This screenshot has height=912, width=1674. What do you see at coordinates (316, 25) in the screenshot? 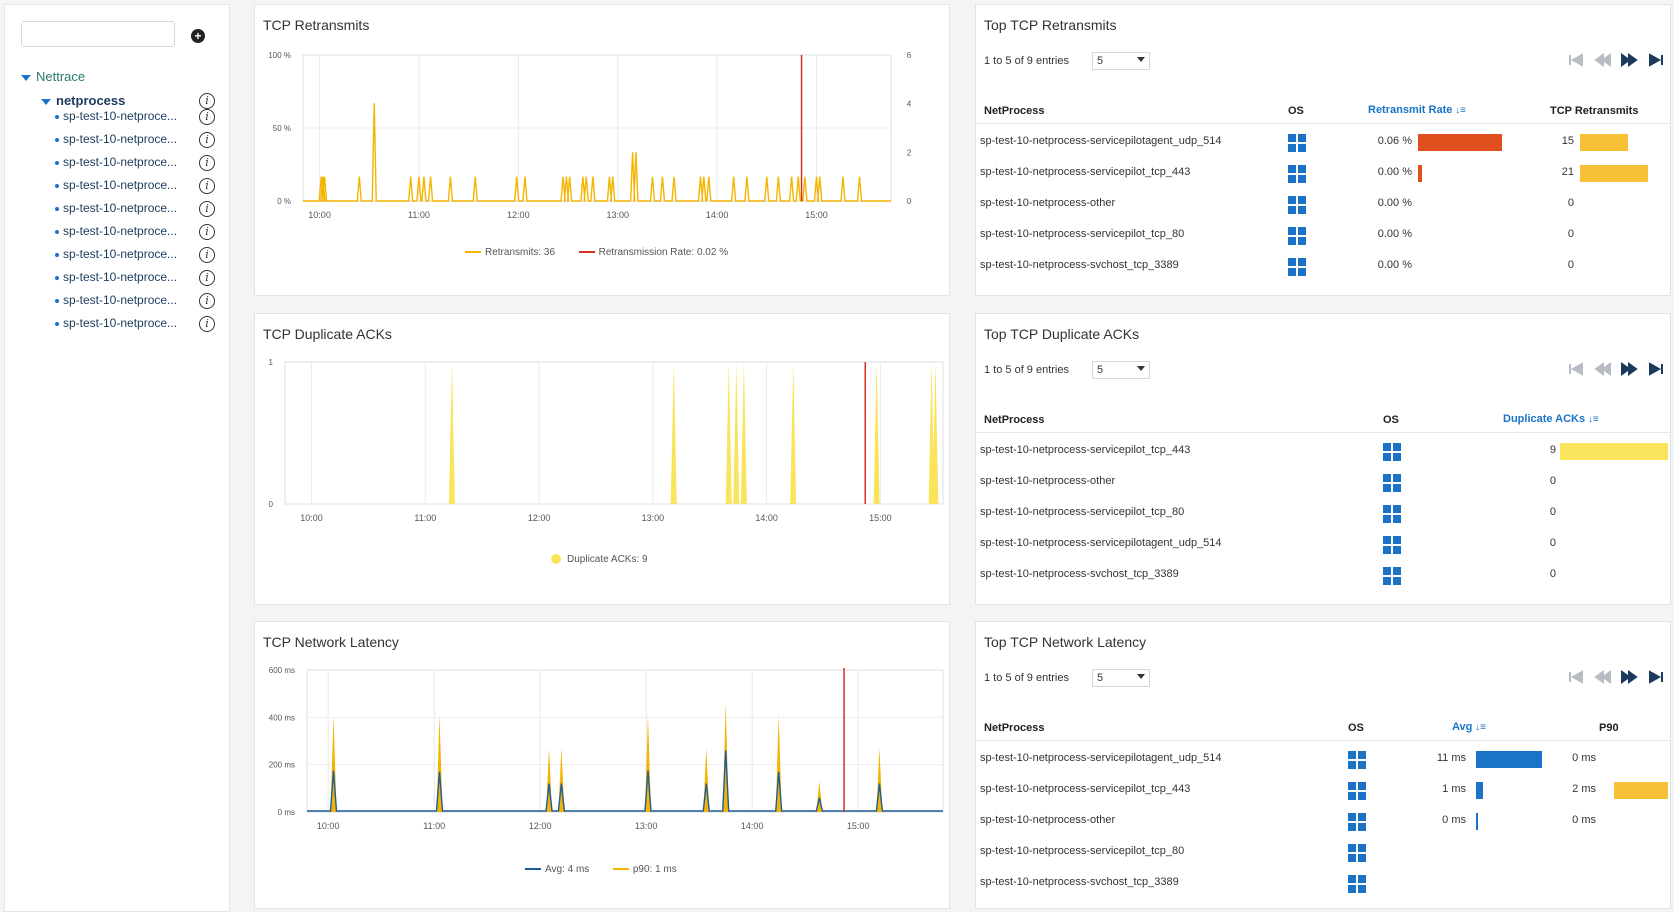
I see `panel-title: TCP Retransmits` at bounding box center [316, 25].